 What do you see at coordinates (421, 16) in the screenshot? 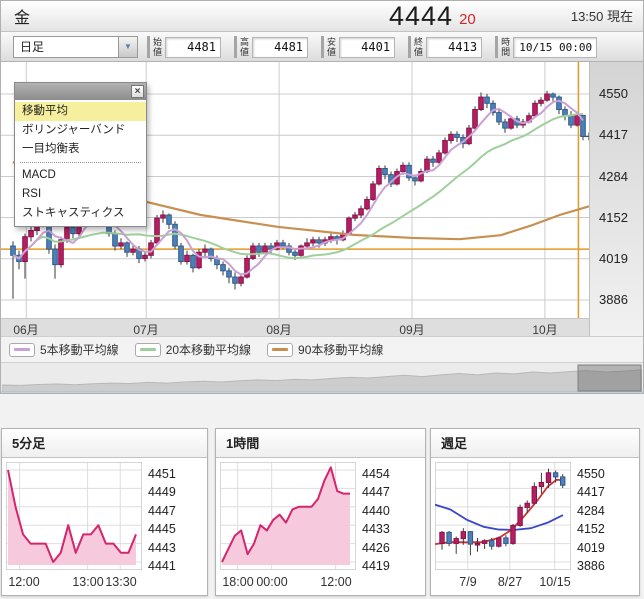
I see `current-price: 4444` at bounding box center [421, 16].